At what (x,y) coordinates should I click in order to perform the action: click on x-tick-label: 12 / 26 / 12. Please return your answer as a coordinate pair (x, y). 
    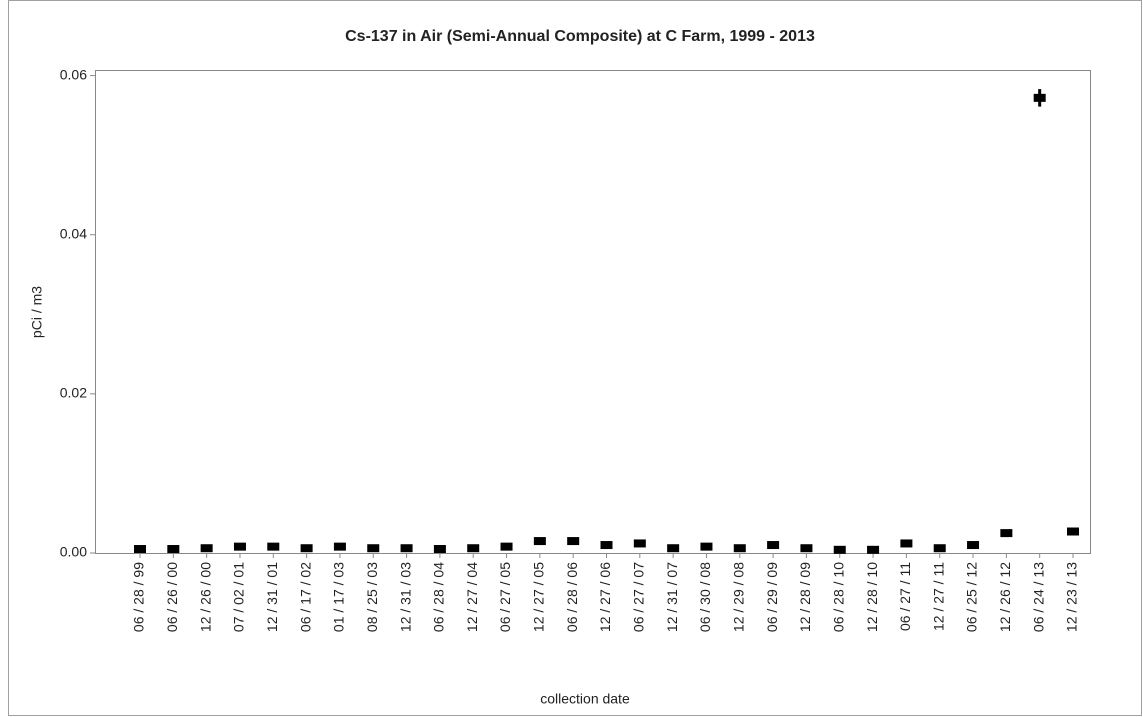
    Looking at the image, I should click on (1005, 597).